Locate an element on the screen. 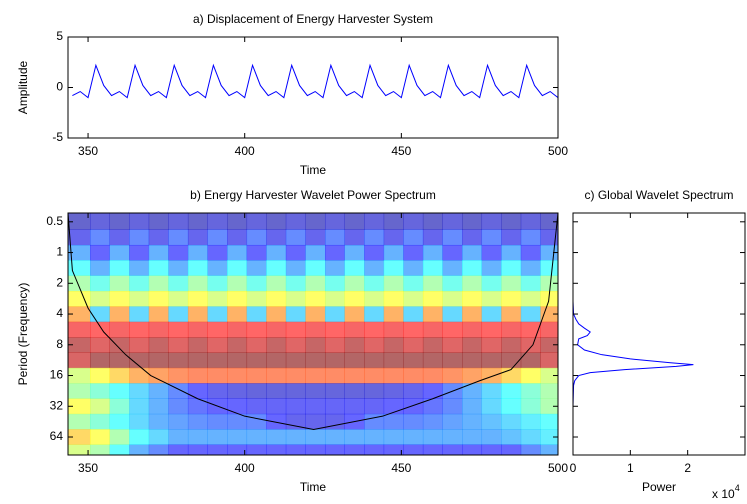  x-multiplier-exponent: 4 is located at coordinates (737, 488).